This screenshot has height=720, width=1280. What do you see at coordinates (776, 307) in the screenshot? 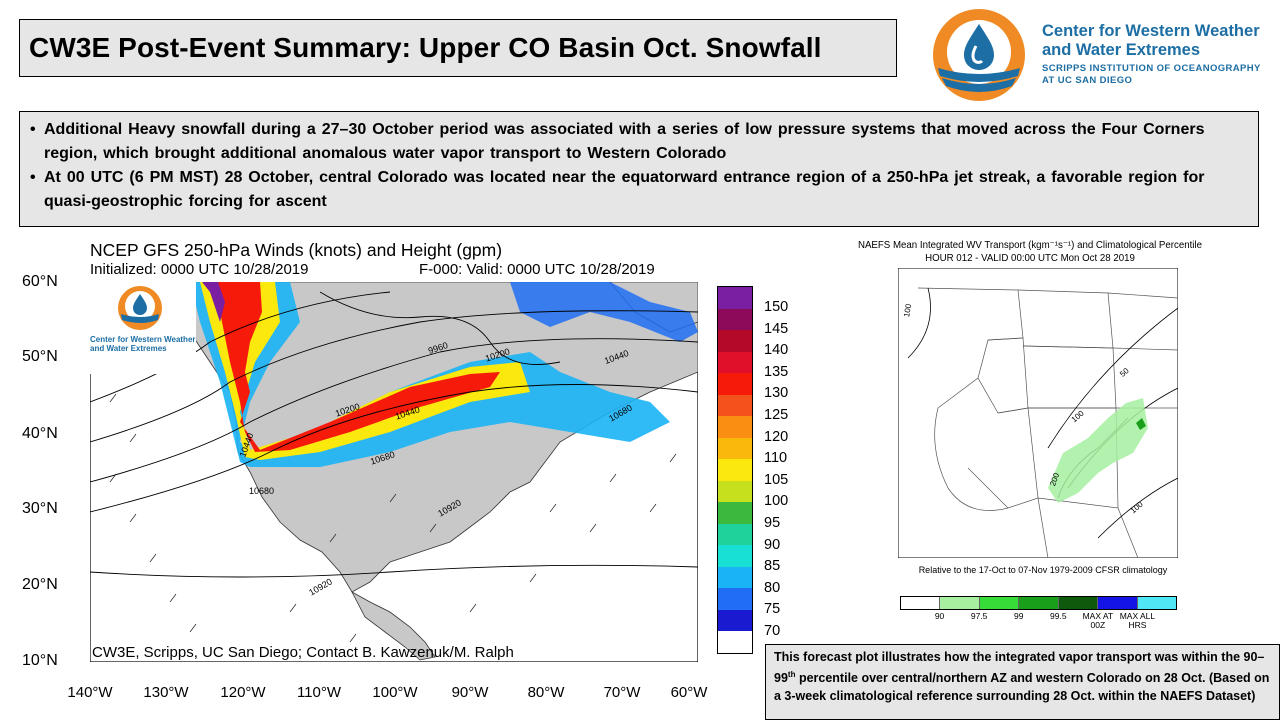
I see `colorbar-tick-label: 150` at bounding box center [776, 307].